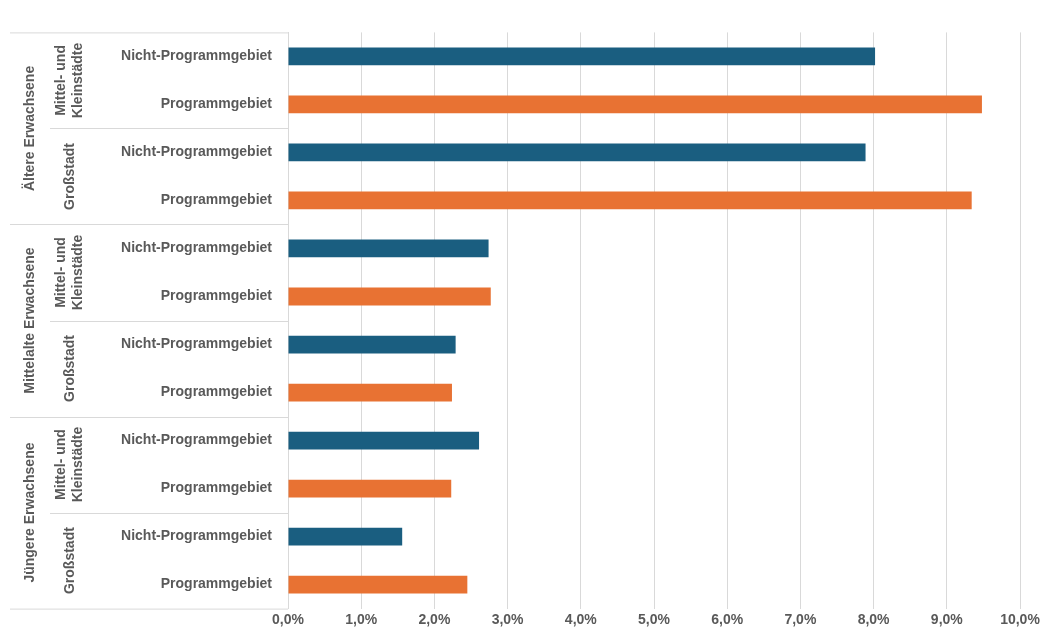  What do you see at coordinates (947, 618) in the screenshot?
I see `x-tick-label: 9,0%` at bounding box center [947, 618].